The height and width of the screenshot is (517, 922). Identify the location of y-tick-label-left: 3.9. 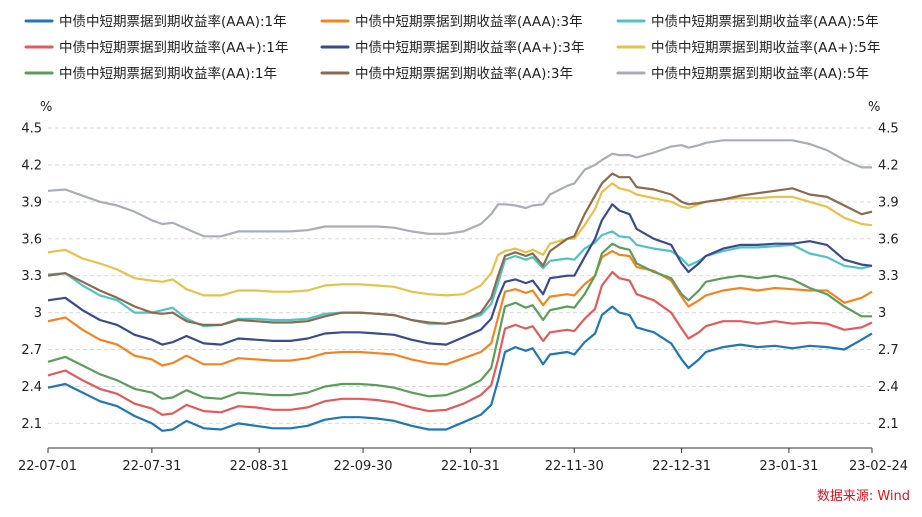
(31, 202).